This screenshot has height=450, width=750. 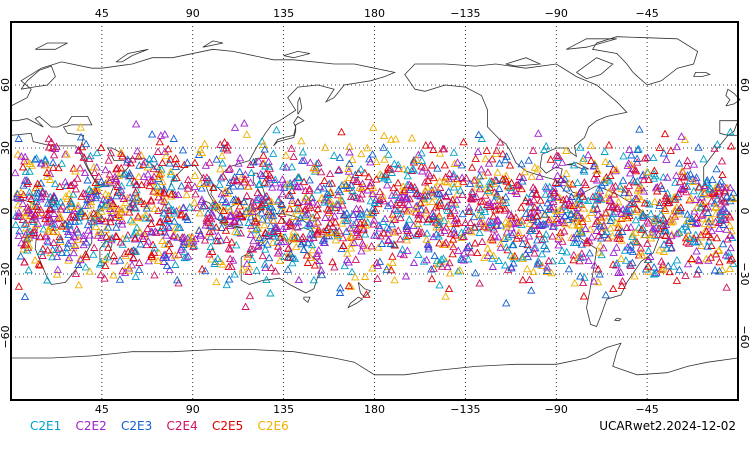 What do you see at coordinates (595, 68) in the screenshot?
I see `coastline-baffin` at bounding box center [595, 68].